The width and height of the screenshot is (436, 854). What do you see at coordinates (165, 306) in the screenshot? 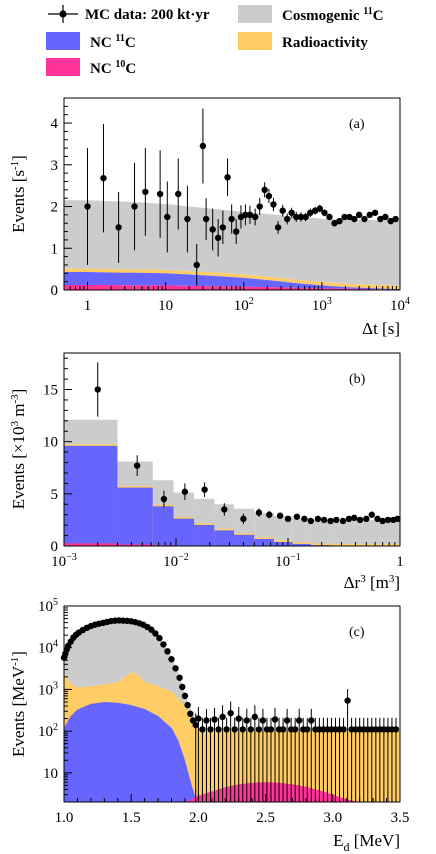
I see `panel-a-xtick-label: 10` at bounding box center [165, 306].